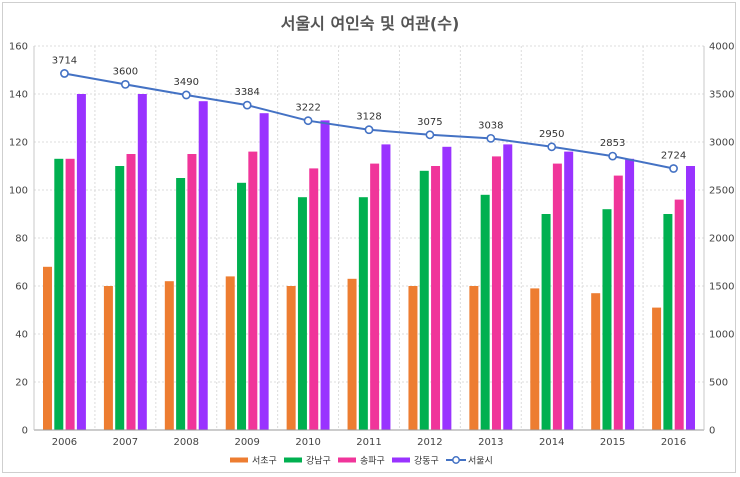 This screenshot has width=740, height=477. What do you see at coordinates (551, 134) in the screenshot?
I see `data-label: 2950` at bounding box center [551, 134].